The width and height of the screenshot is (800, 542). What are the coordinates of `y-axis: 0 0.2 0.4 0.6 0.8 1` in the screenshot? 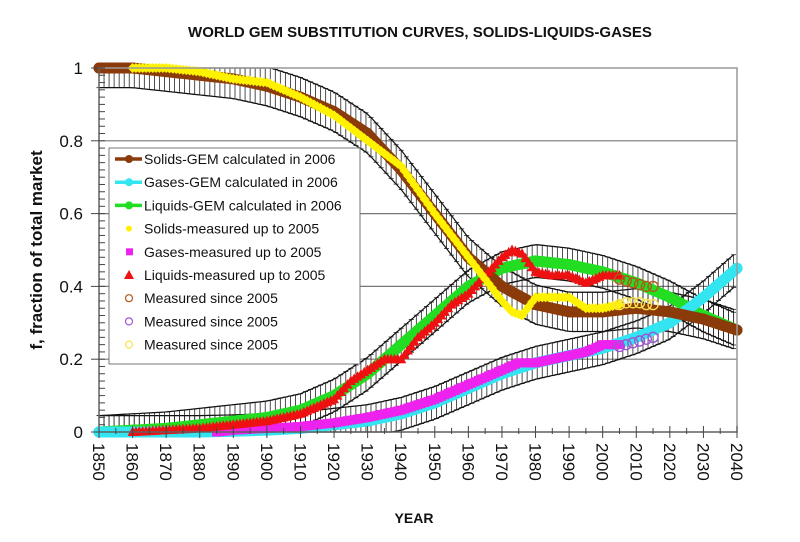 It's located at (82, 250).